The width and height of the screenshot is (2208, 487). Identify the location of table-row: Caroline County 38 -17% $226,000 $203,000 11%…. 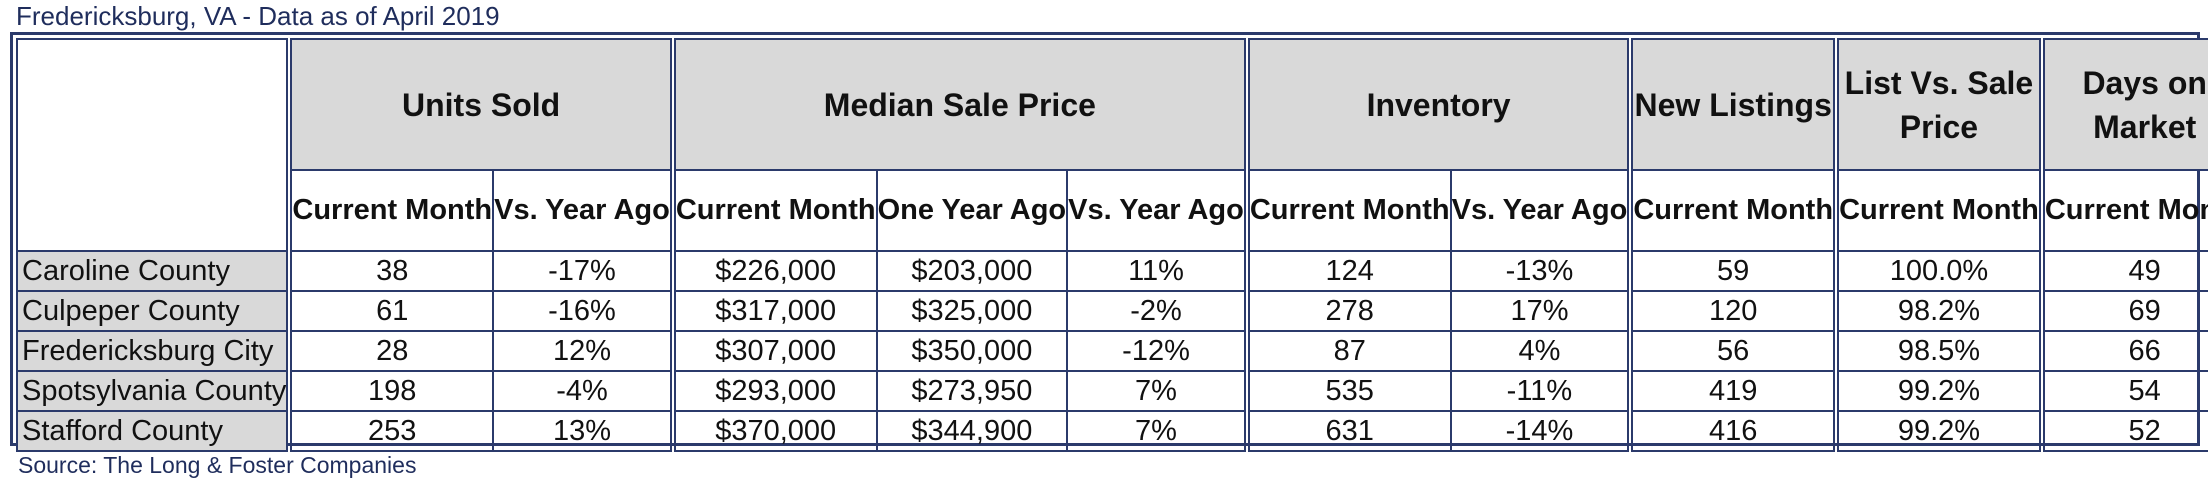
(1111, 271).